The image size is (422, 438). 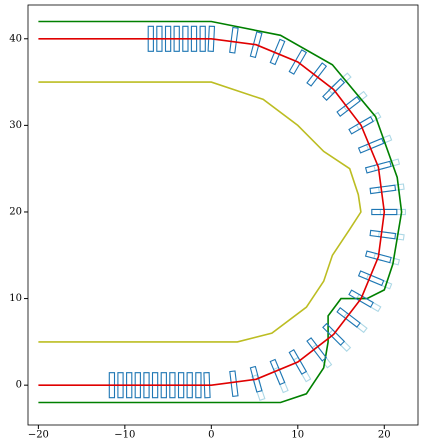 What do you see at coordinates (124, 434) in the screenshot?
I see `x-tick-label: −10` at bounding box center [124, 434].